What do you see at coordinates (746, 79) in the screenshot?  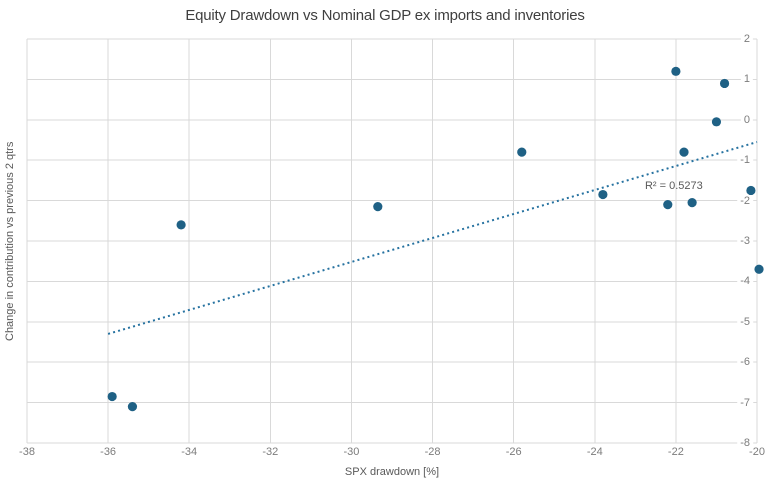 I see `y-tick-label: 1` at bounding box center [746, 79].